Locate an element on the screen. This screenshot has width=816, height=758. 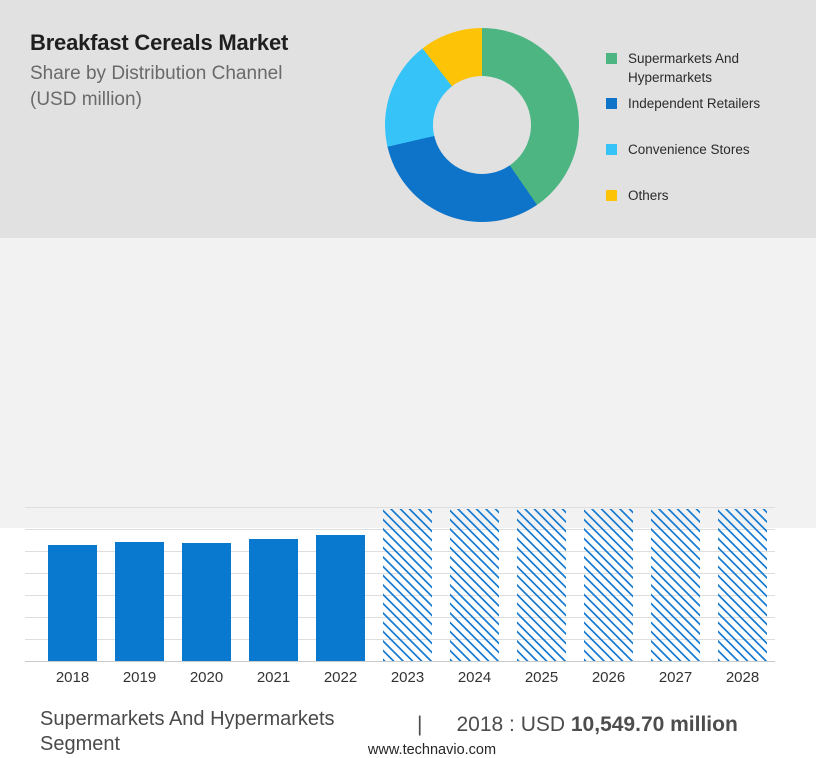
value-prefix: 2018 : USD is located at coordinates (513, 724).